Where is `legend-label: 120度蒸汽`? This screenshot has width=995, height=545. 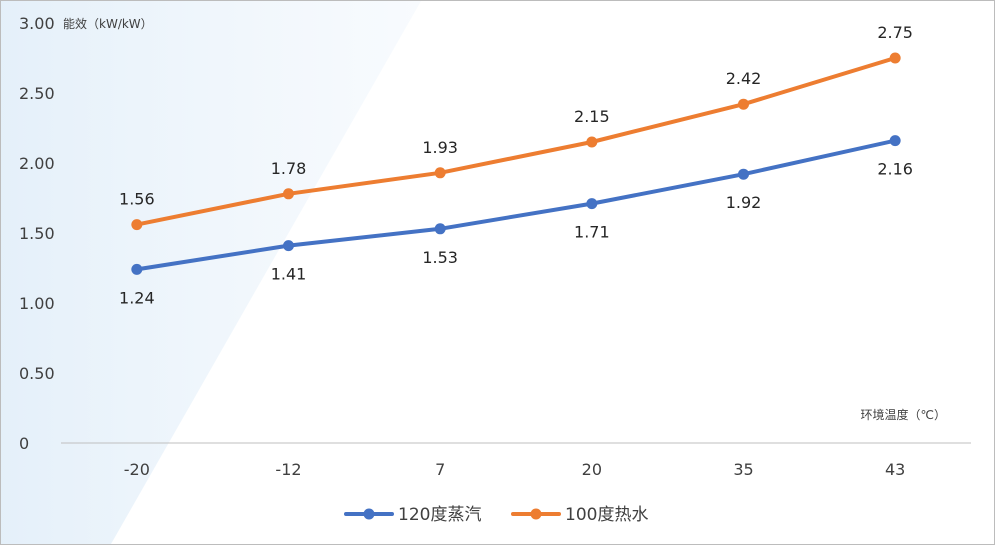 legend-label: 120度蒸汽 is located at coordinates (439, 515).